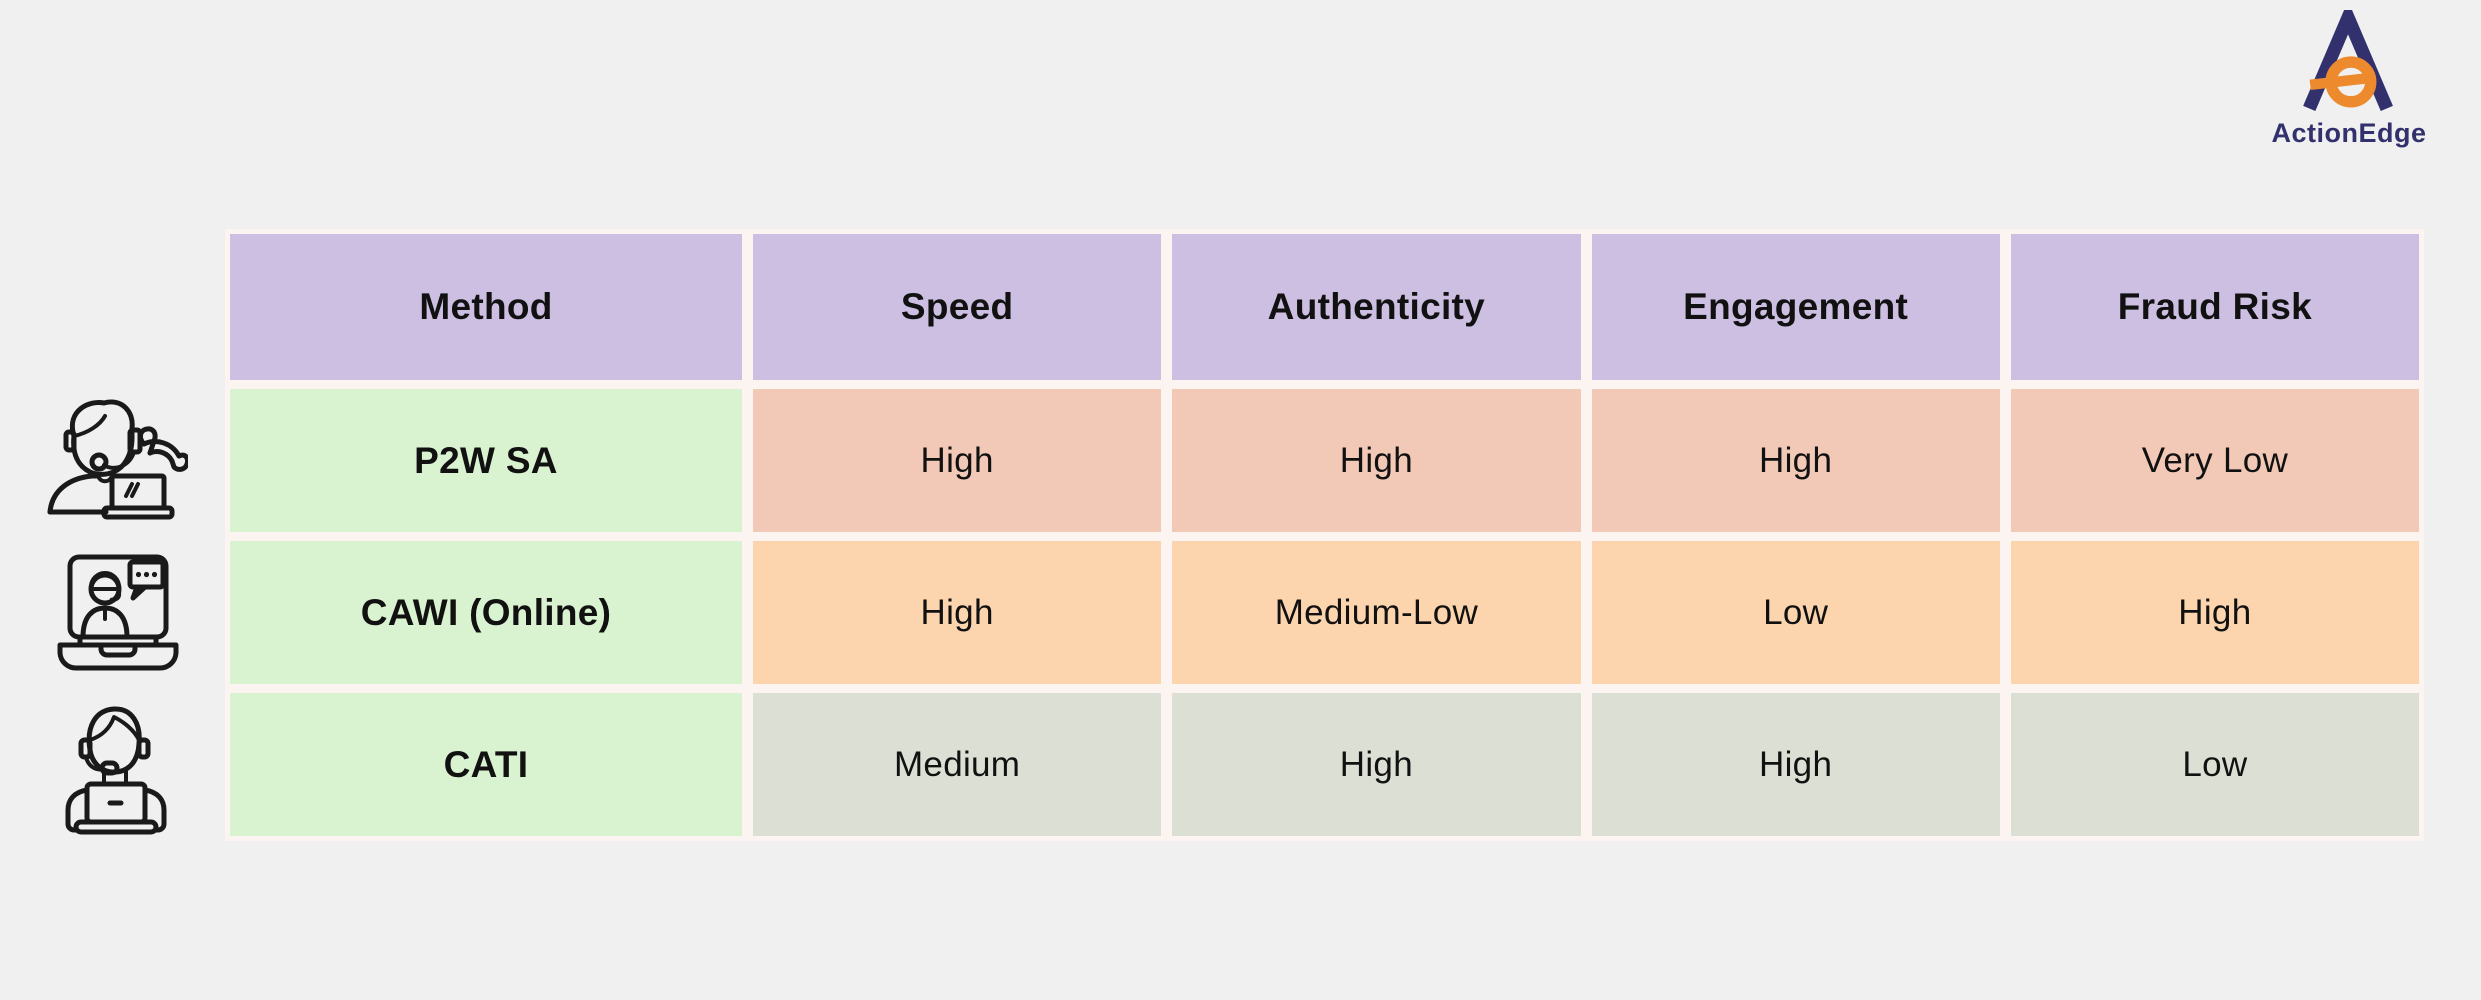 This screenshot has height=1000, width=2481. Describe the element at coordinates (2348, 61) in the screenshot. I see `actionedge-logo-icon` at that location.